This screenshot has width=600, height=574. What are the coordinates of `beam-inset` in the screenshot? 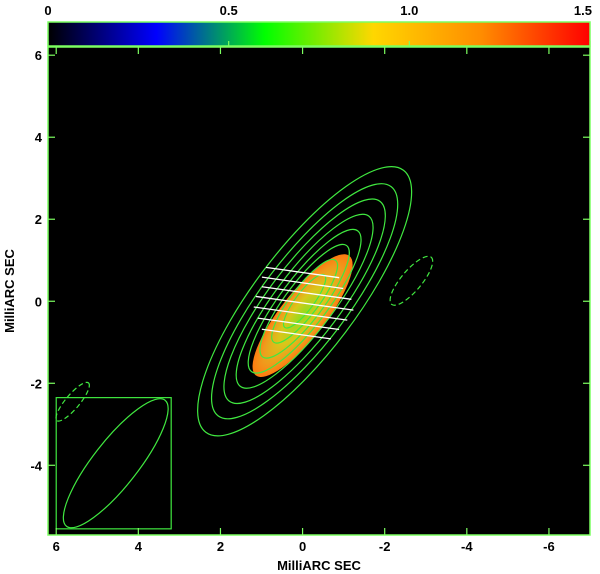 It's located at (113, 463).